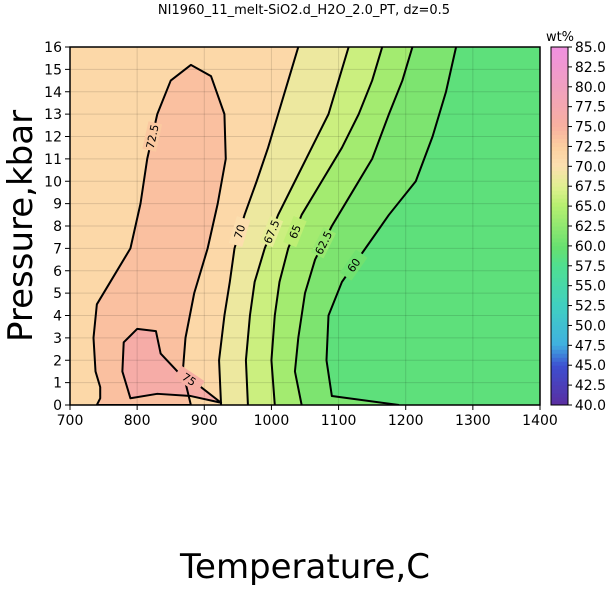  Describe the element at coordinates (304, 10) in the screenshot. I see `chart-title: NI1960_11_melt-SiO2.d_H2O_2.0_PT, dz=0.5` at that location.